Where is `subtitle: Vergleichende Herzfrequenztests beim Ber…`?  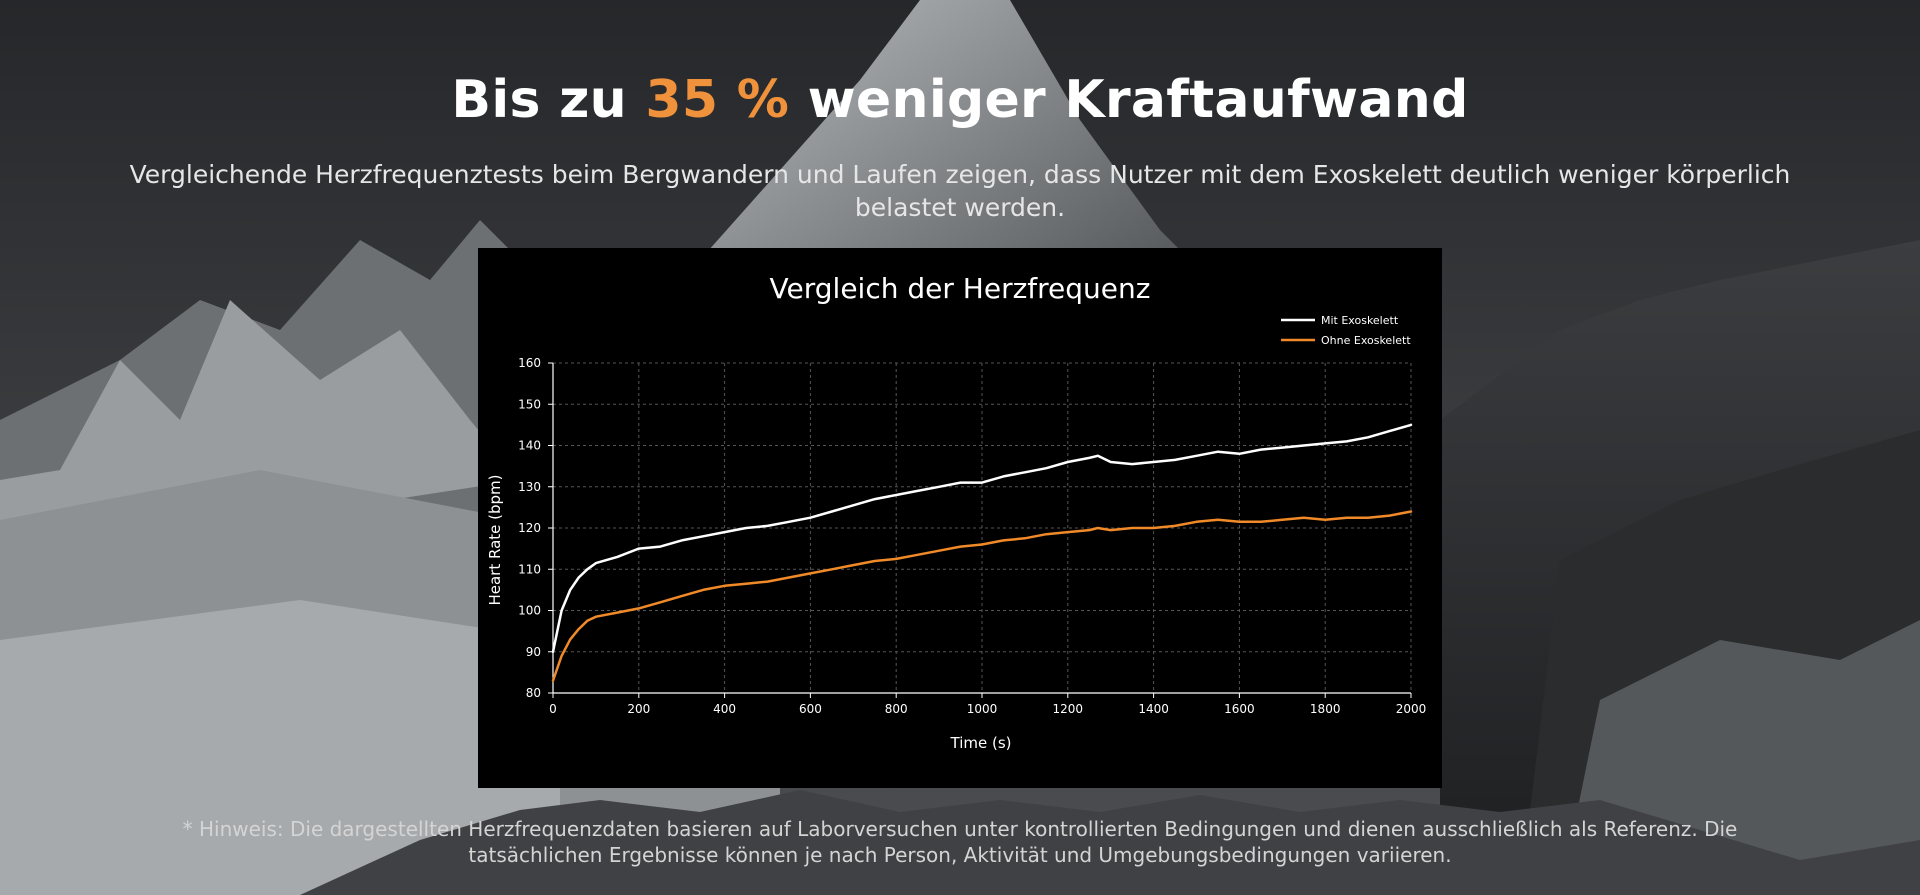 subtitle: Vergleichende Herzfrequenztests beim Ber… is located at coordinates (960, 191).